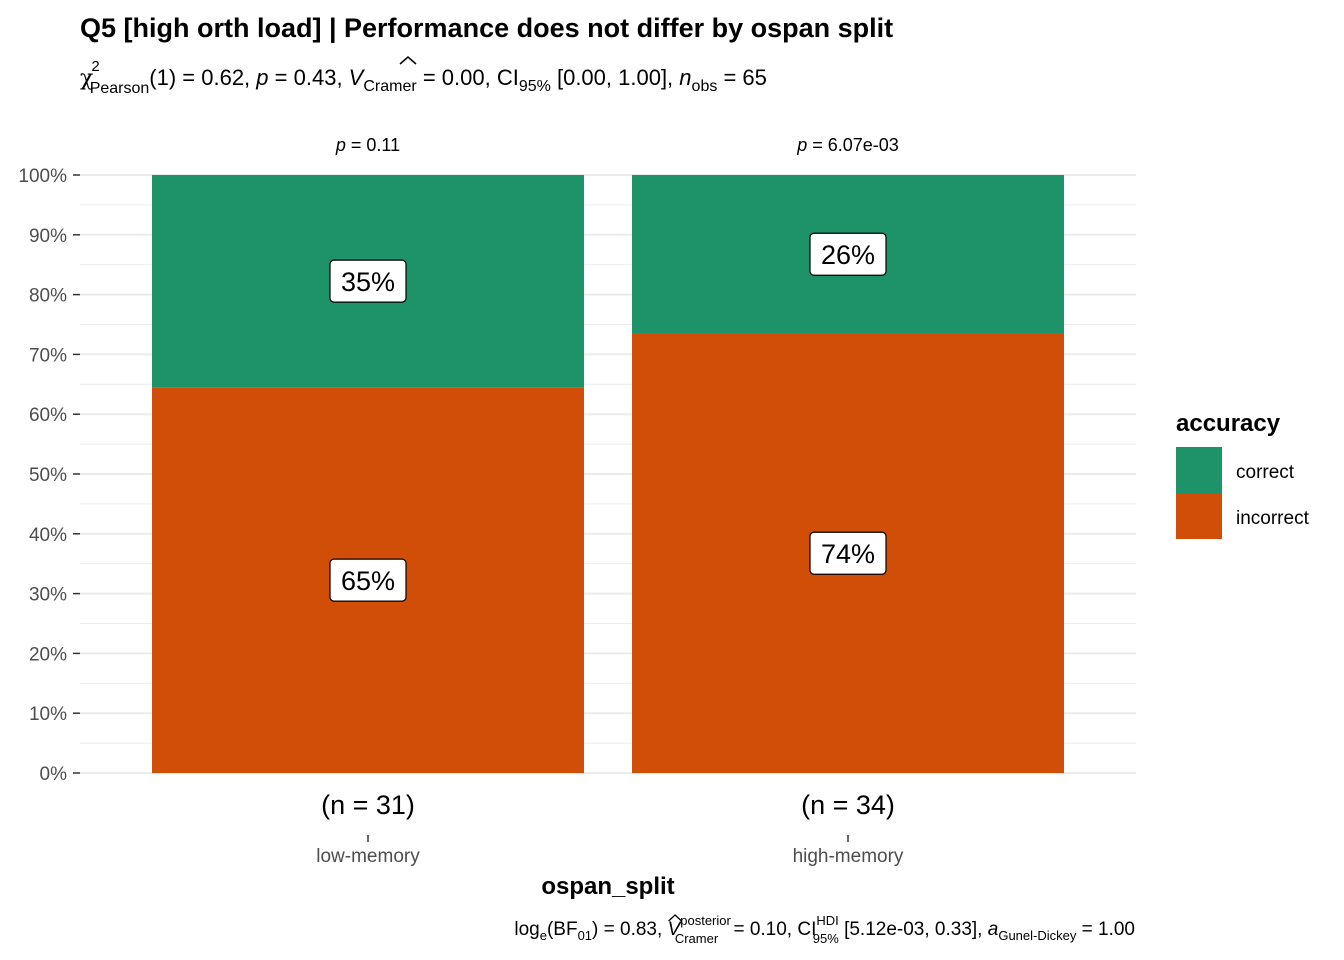  I want to click on y-tick-label: 80%, so click(48, 296).